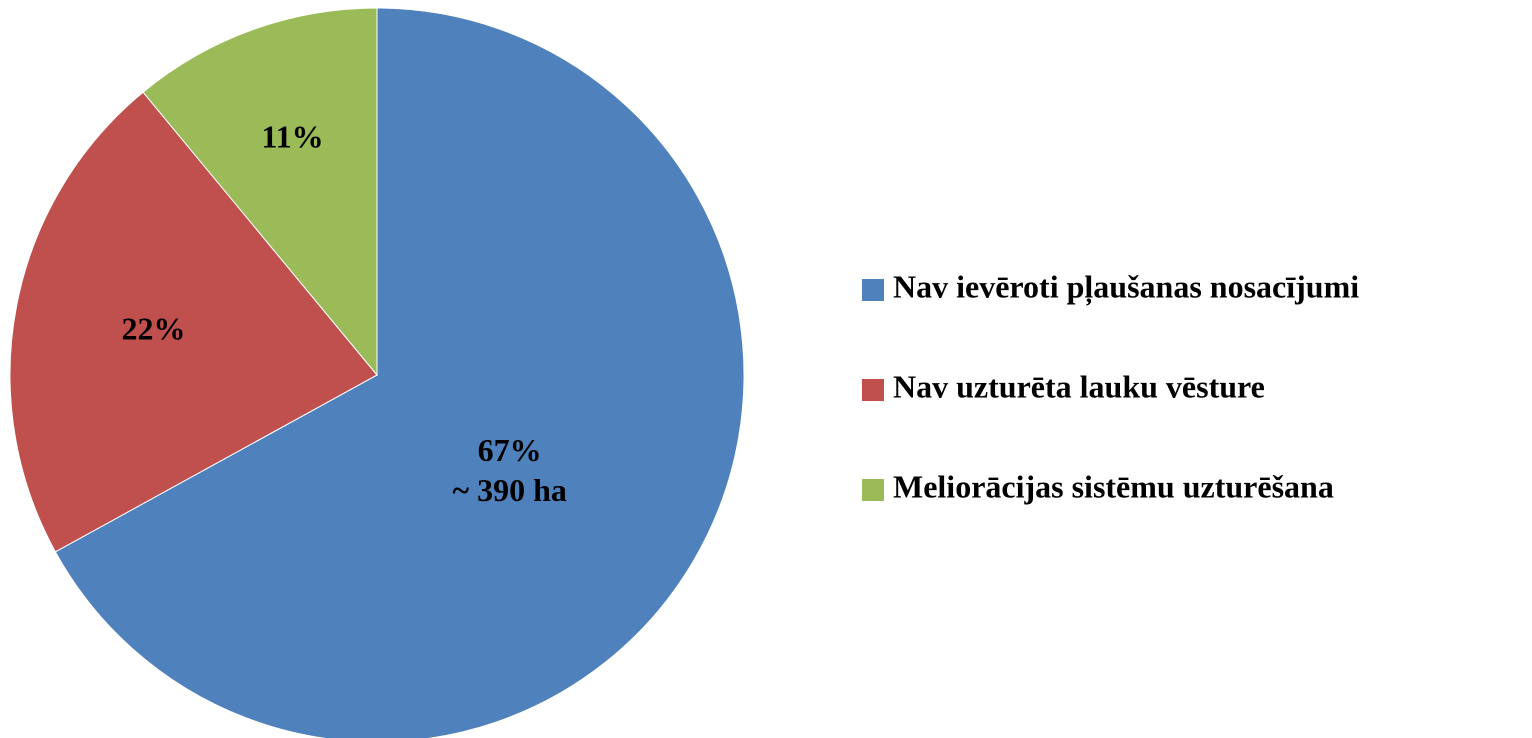  Describe the element at coordinates (1113, 486) in the screenshot. I see `legend-label: Meliorācijas sistēmu uzturēšana` at that location.